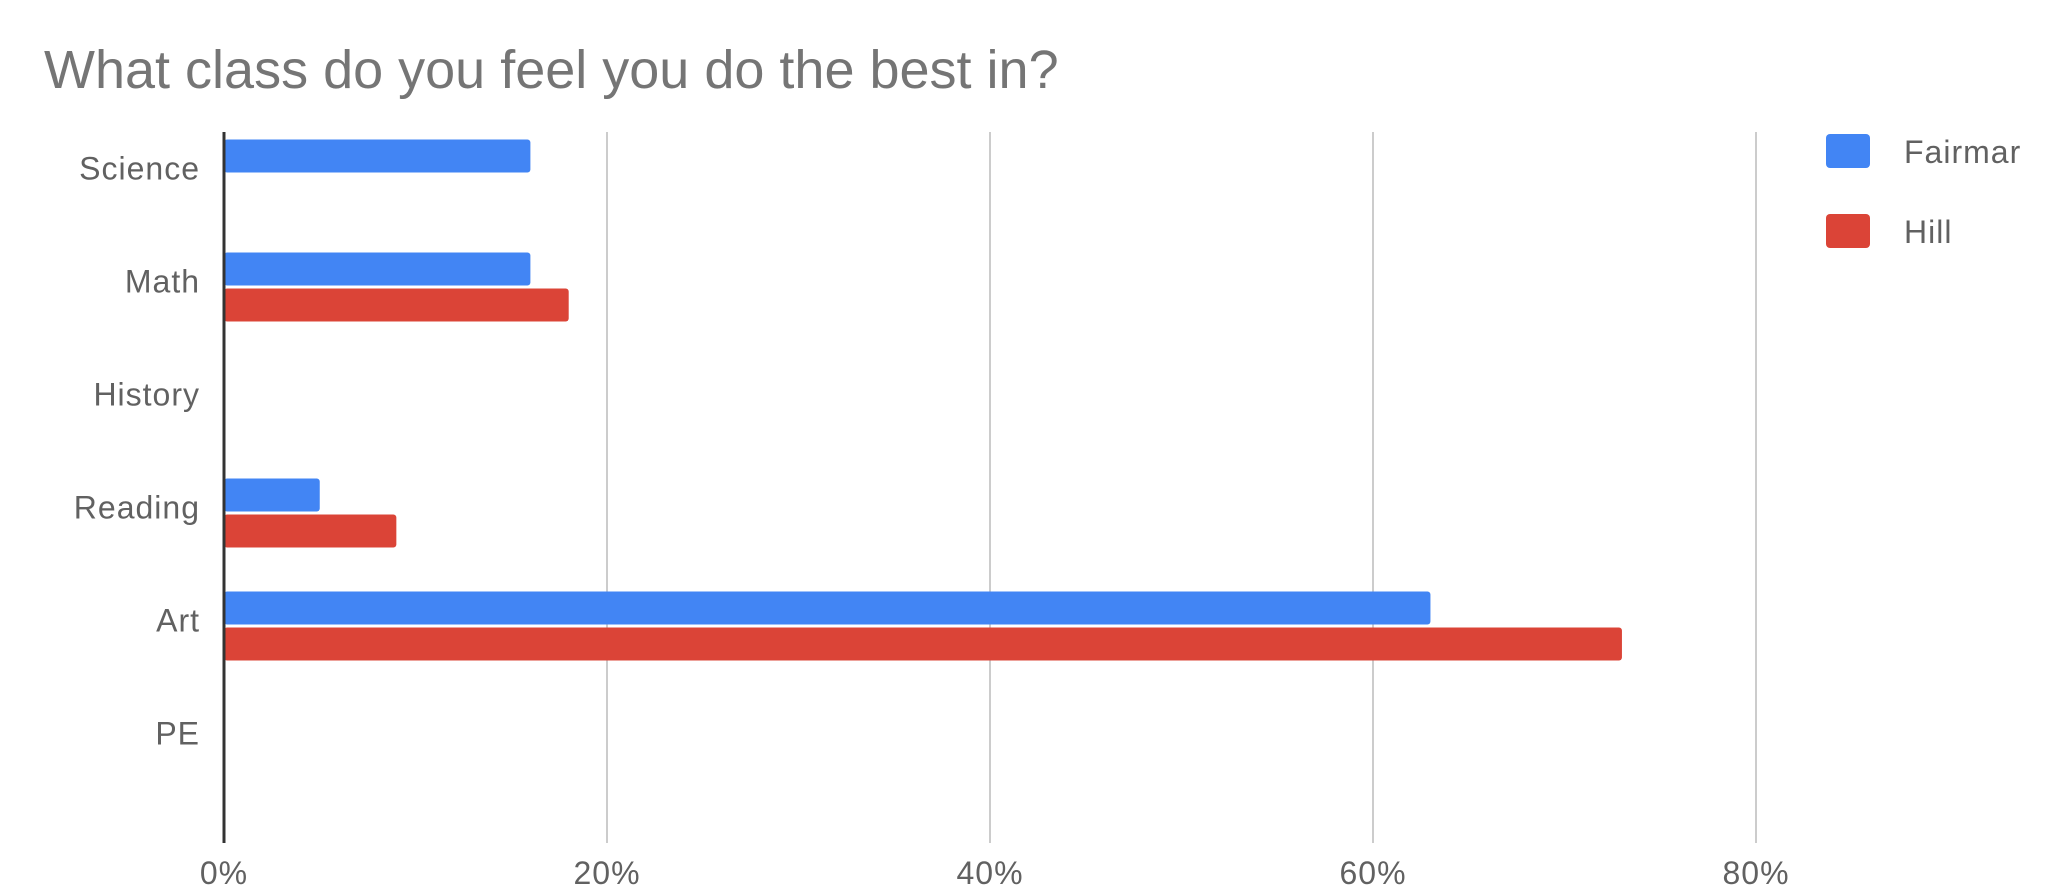  Describe the element at coordinates (177, 733) in the screenshot. I see `category-label: PE` at that location.